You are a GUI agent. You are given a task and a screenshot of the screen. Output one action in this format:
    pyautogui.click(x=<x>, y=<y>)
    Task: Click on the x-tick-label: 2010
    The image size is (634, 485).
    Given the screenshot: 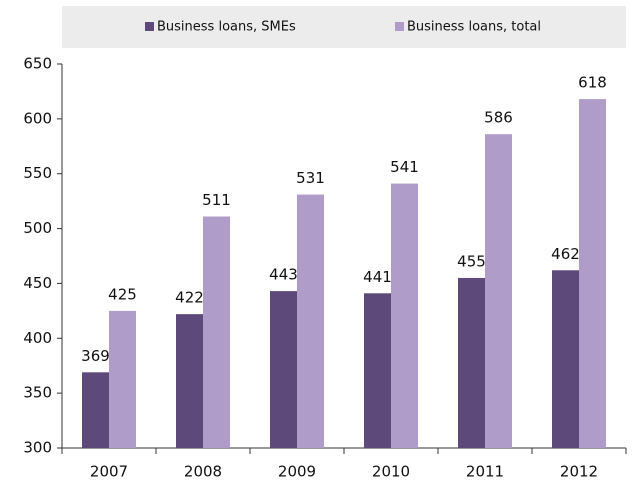 What is the action you would take?
    pyautogui.click(x=391, y=472)
    